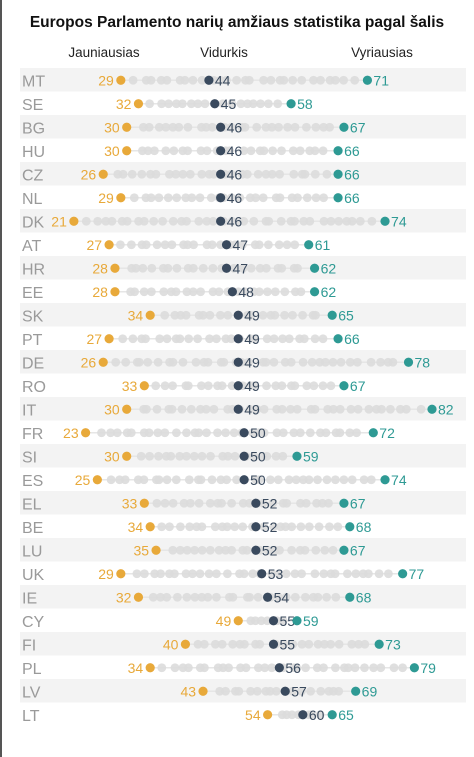  Describe the element at coordinates (106, 198) in the screenshot. I see `youngest-label: 29` at that location.